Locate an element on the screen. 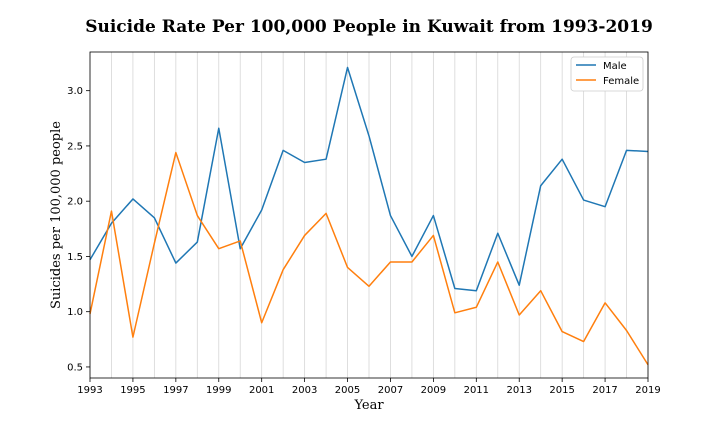  x-tick-label: 2013 is located at coordinates (519, 390).